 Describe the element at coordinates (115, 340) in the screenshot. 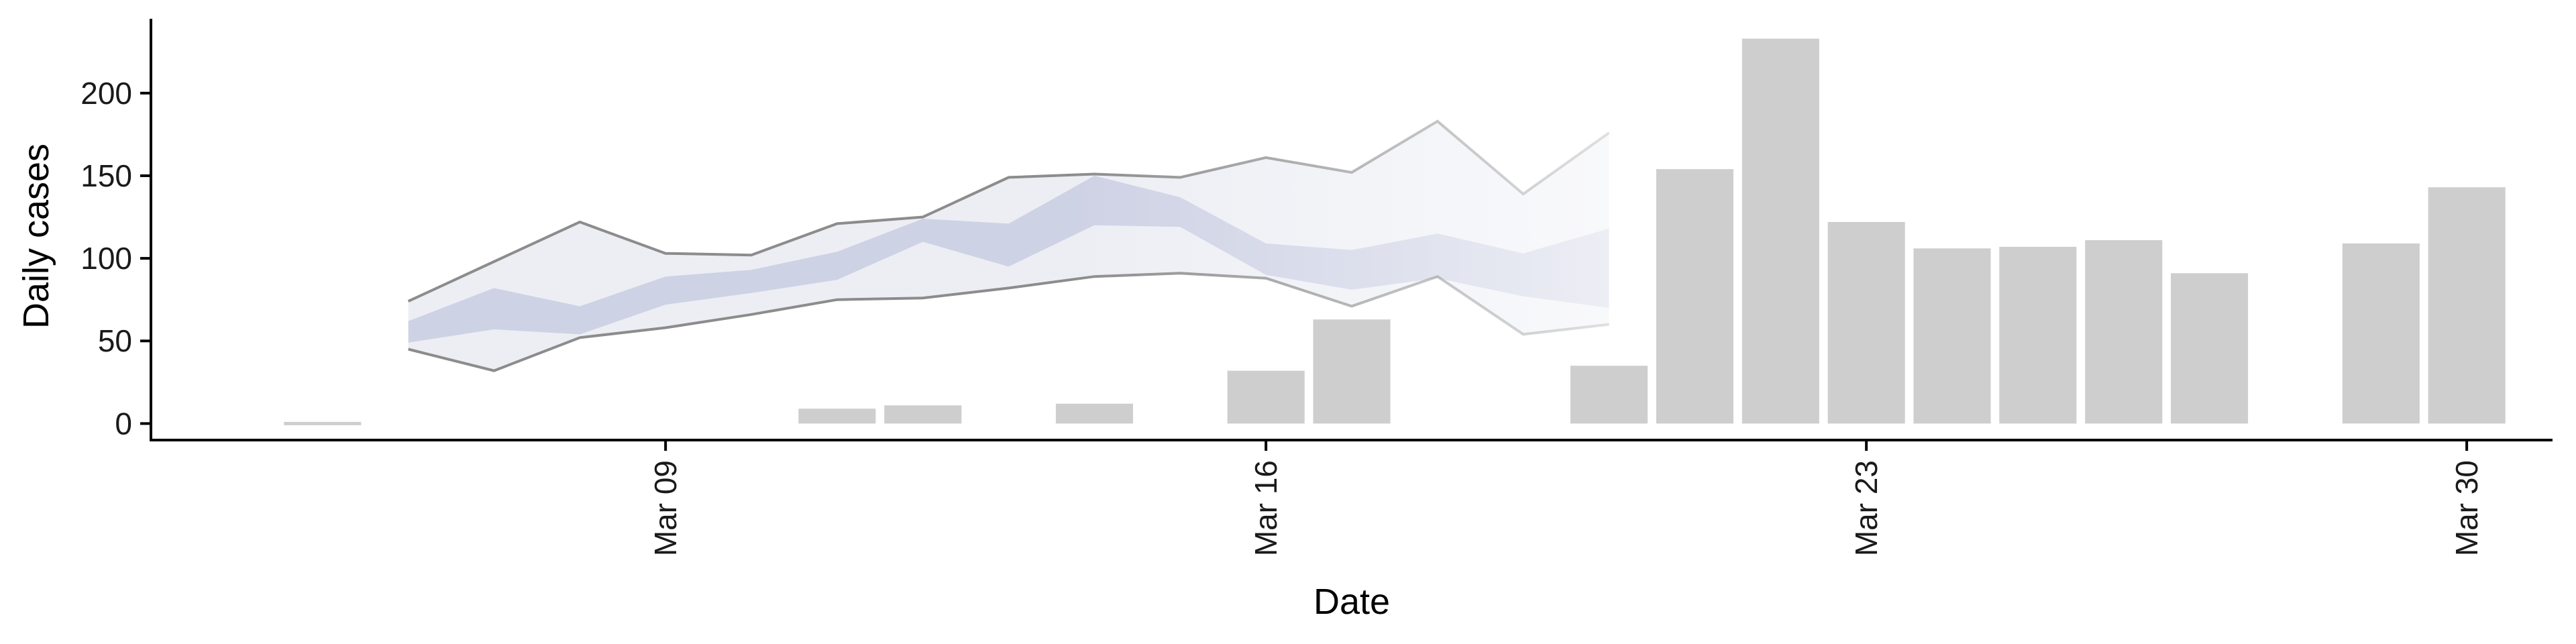

I see `y-tick-label: 50` at that location.